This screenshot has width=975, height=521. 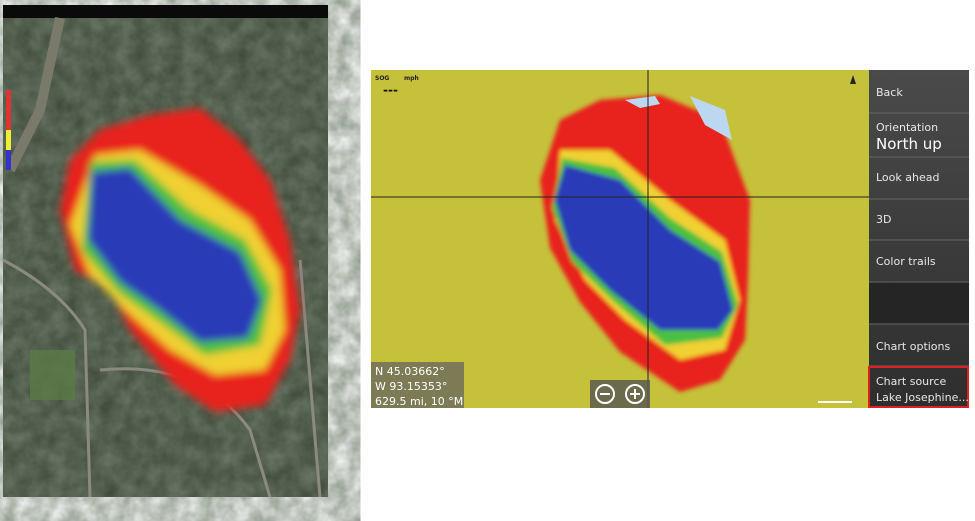 I want to click on menu-color-trails: Color trails, so click(x=906, y=261).